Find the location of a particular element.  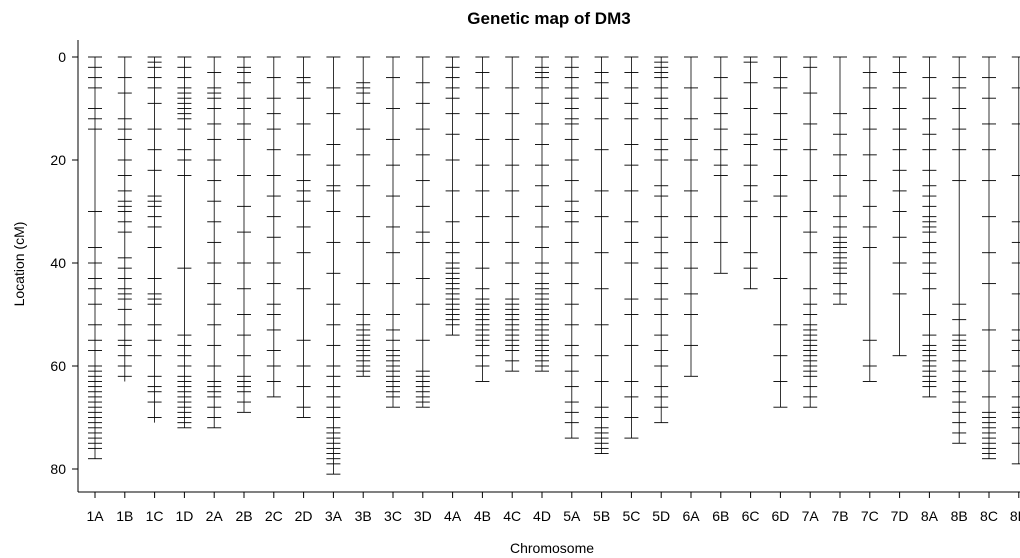

chromosome-7B is located at coordinates (840, 180).